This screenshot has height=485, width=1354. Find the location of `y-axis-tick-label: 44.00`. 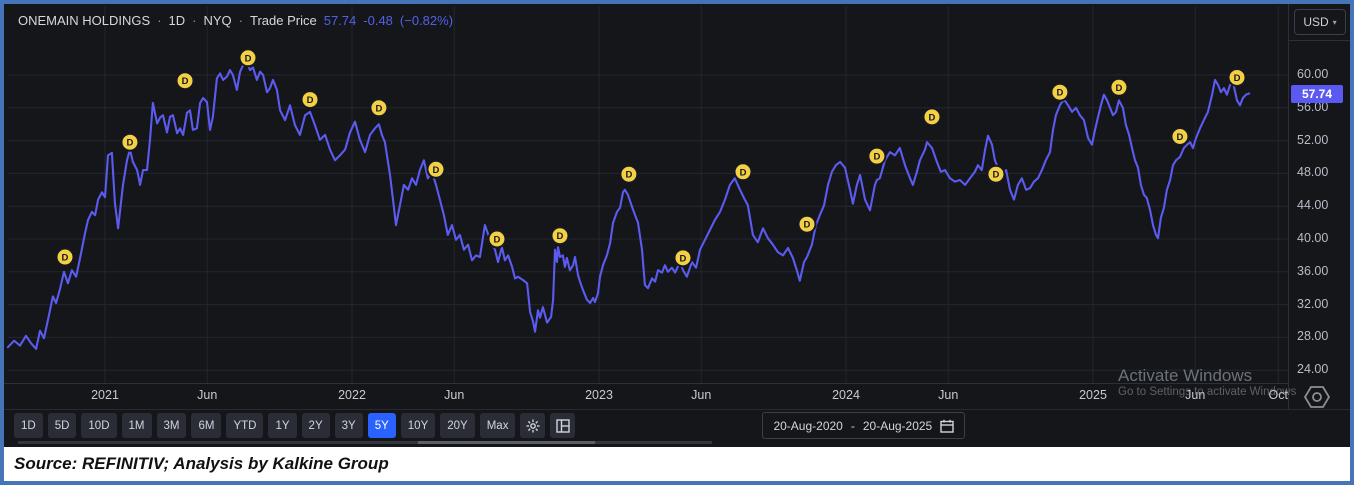

y-axis-tick-label: 44.00 is located at coordinates (1313, 205).